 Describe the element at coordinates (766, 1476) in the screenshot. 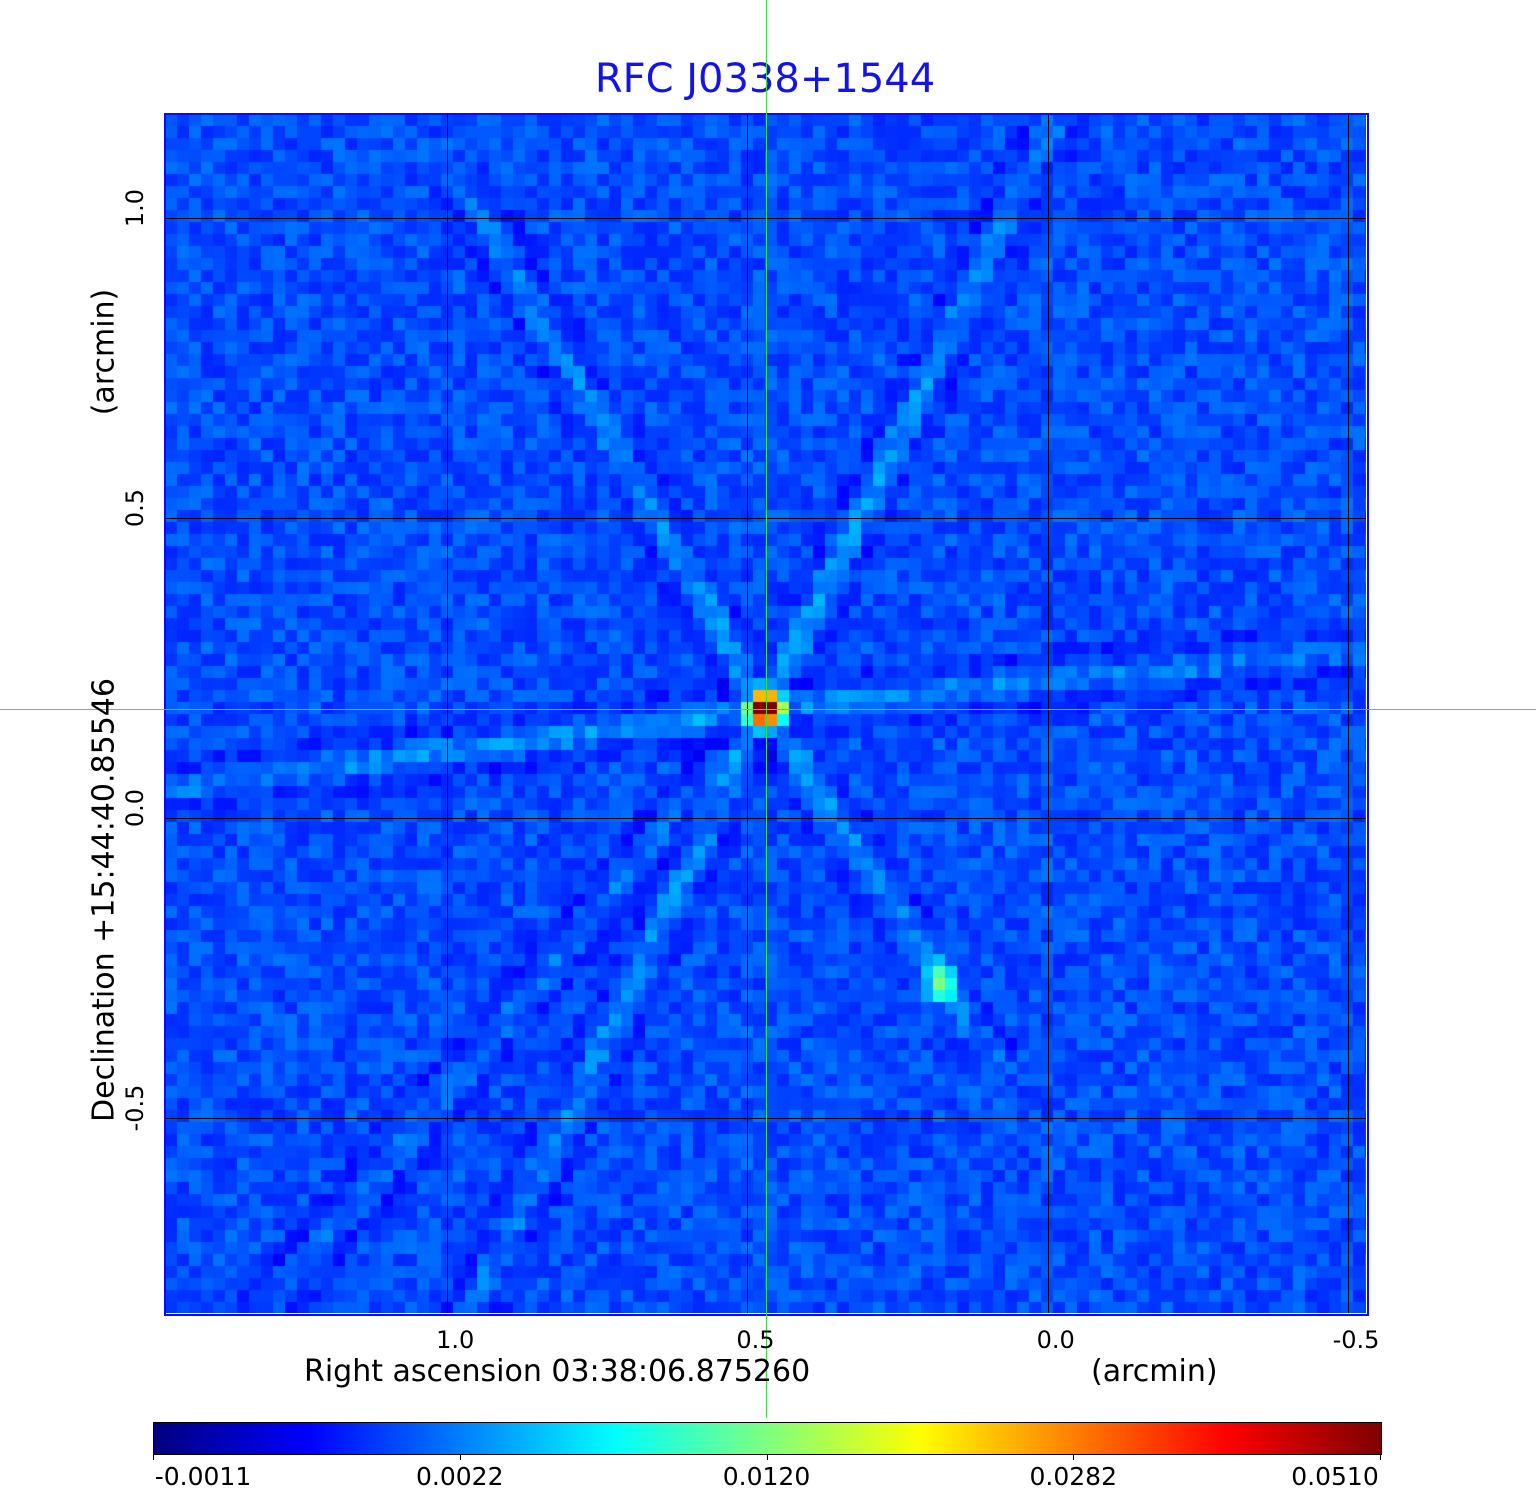

I see `colorbar-tick-label: 0.0120` at that location.